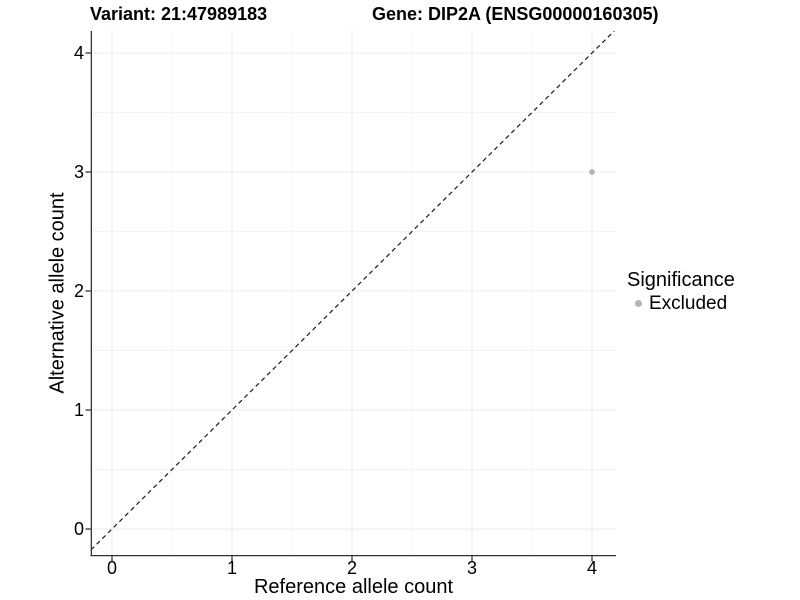  Describe the element at coordinates (681, 280) in the screenshot. I see `legend-title: Significance` at that location.